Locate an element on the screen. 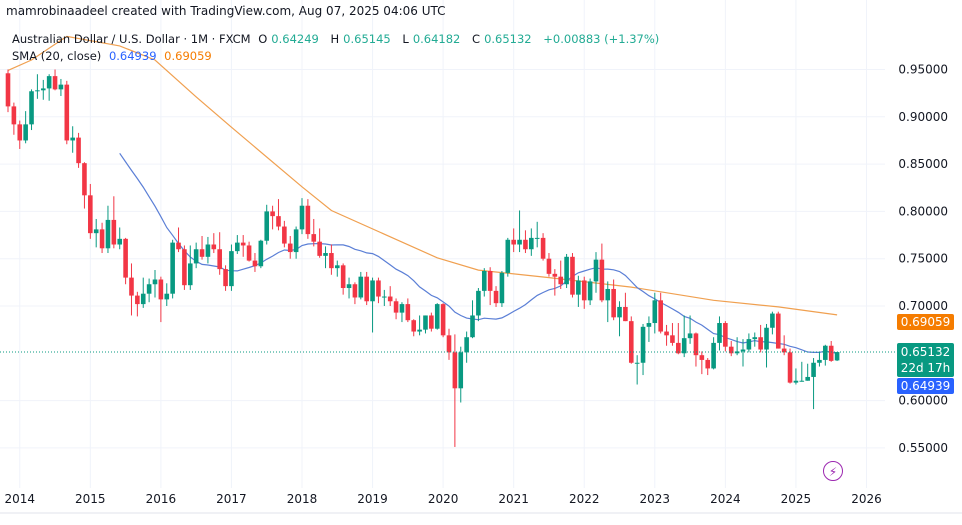  sma-label: SMA (20, close) is located at coordinates (57, 56).